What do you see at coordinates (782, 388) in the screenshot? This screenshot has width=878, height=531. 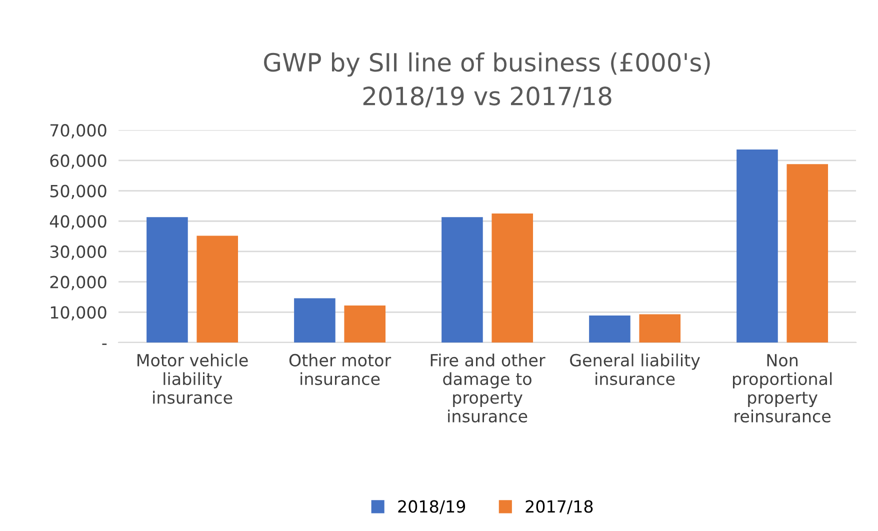 I see `x-tick-label: Non proportional property reinsurance` at bounding box center [782, 388].